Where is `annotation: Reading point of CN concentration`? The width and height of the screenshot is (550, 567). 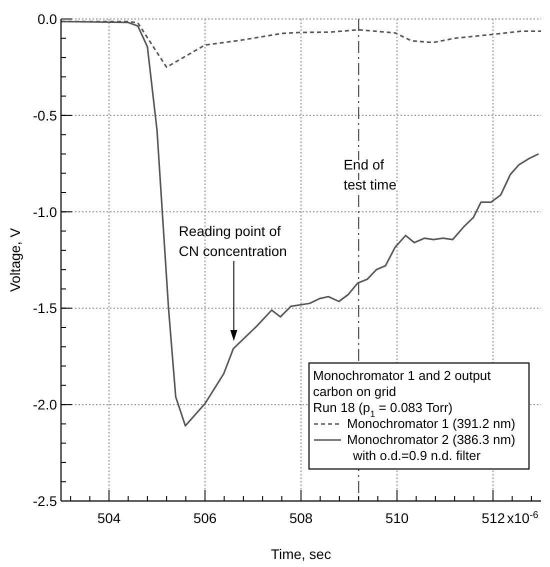
annotation: Reading point of CN concentration is located at coordinates (232, 240).